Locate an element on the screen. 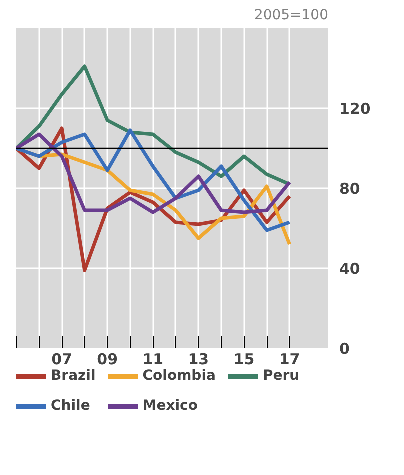 This screenshot has width=404, height=475. y-tick-label: 120 is located at coordinates (355, 109).